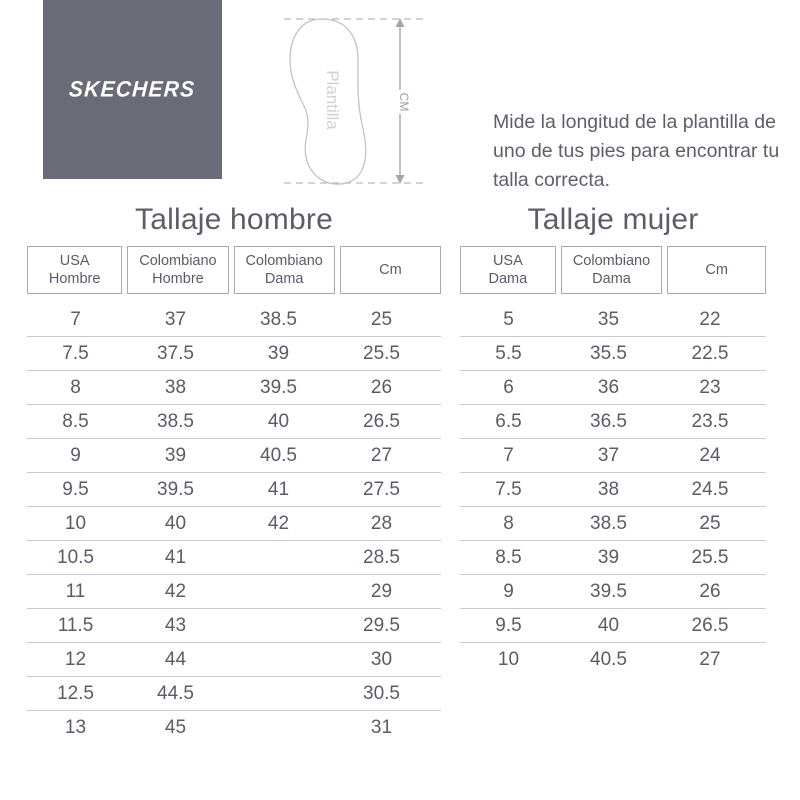  Describe the element at coordinates (381, 727) in the screenshot. I see `men_table-cell: 31` at that location.